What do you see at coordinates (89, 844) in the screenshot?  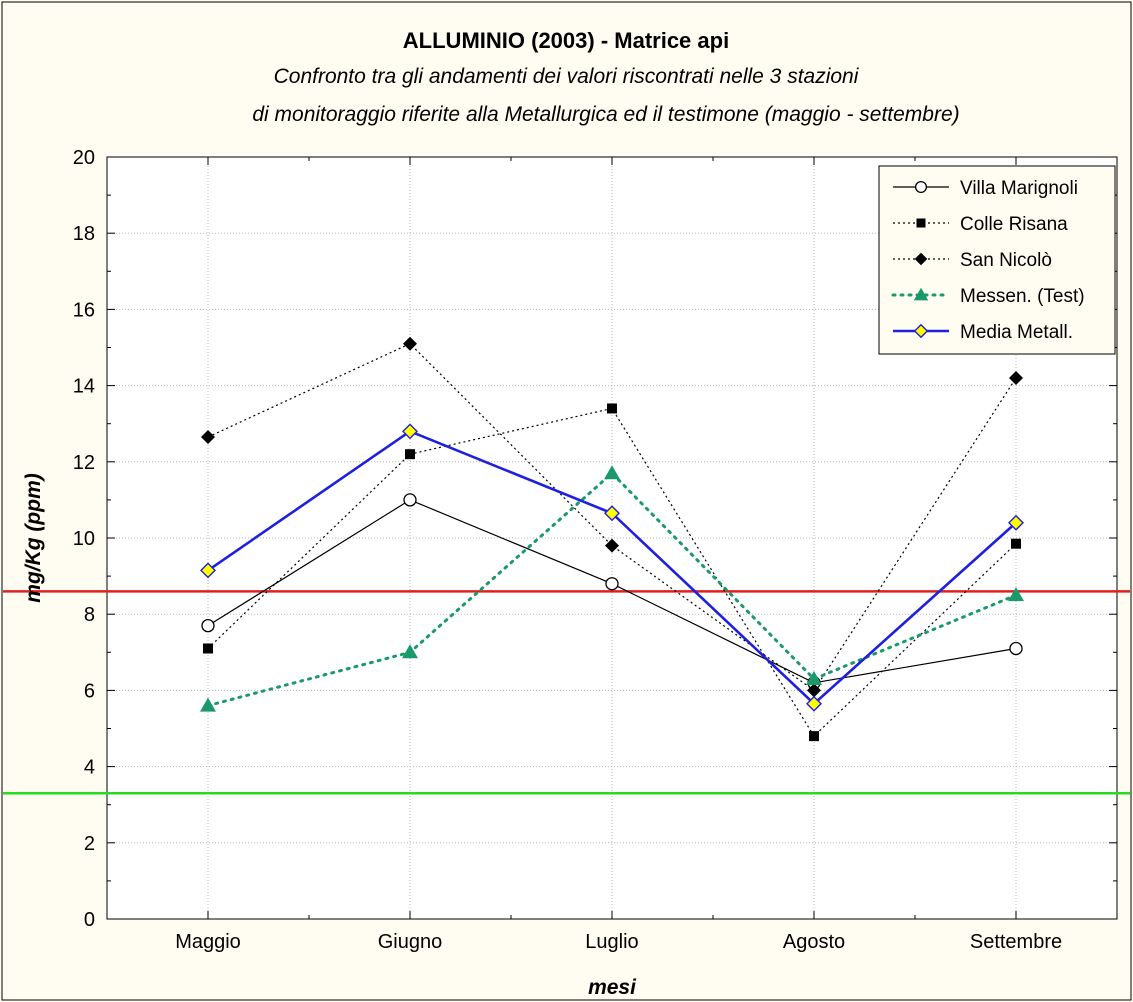 I see `y-tick-label-1: 2` at bounding box center [89, 844].